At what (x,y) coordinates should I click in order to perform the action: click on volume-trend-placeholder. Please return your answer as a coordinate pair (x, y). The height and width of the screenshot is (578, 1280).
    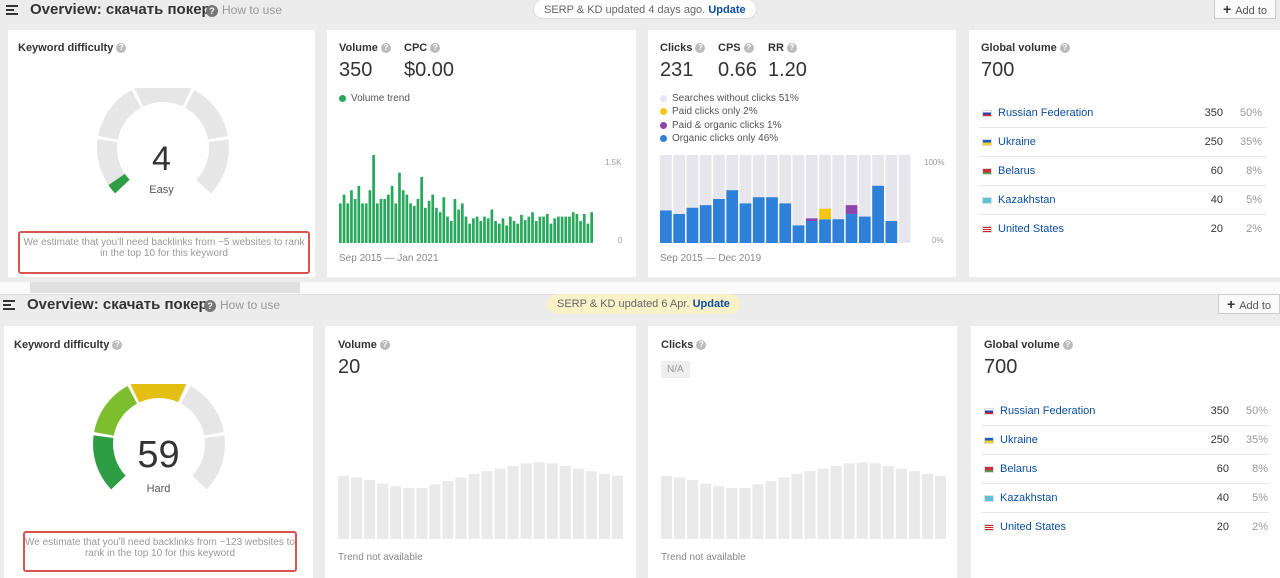
    Looking at the image, I should click on (480, 500).